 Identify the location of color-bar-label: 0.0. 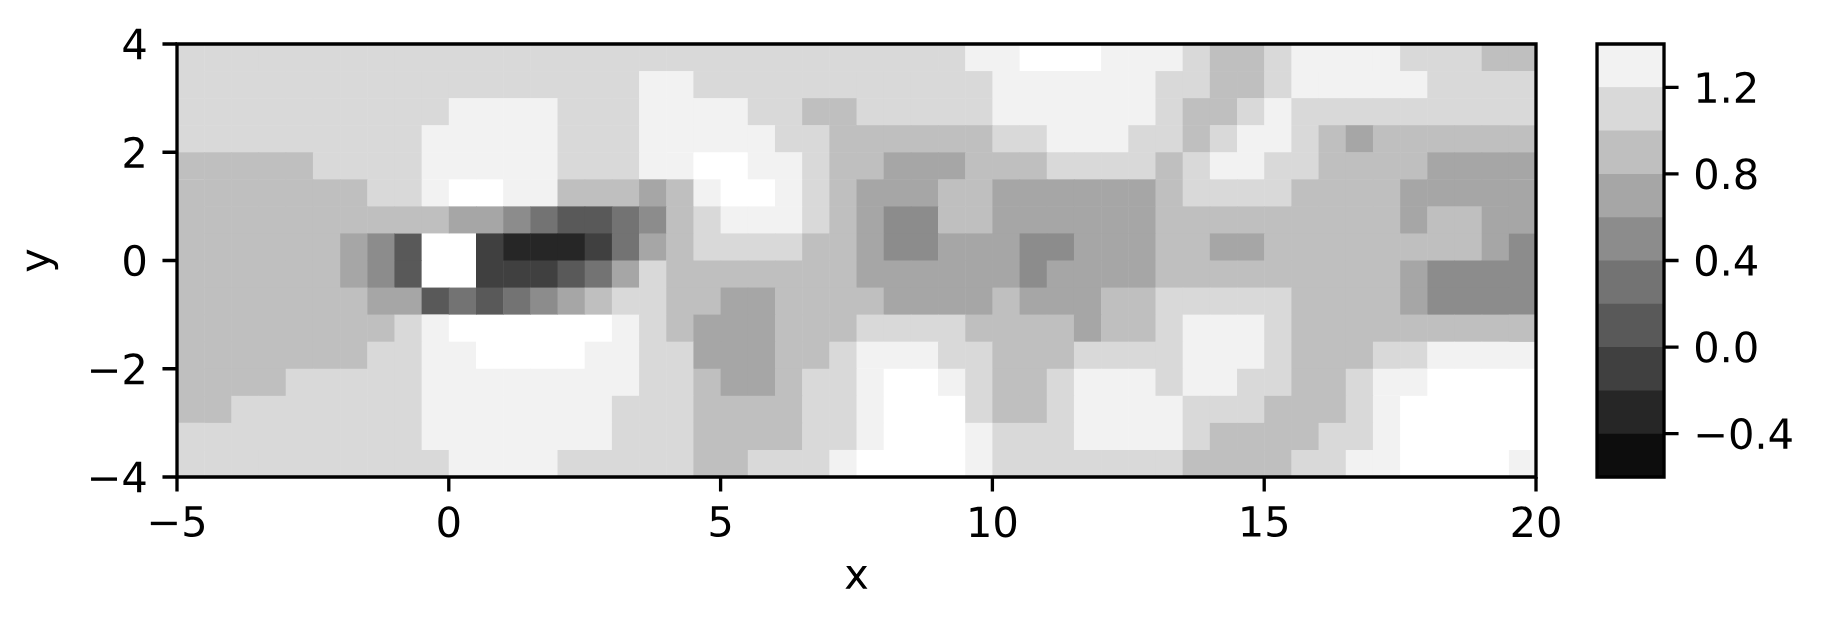
(1726, 347).